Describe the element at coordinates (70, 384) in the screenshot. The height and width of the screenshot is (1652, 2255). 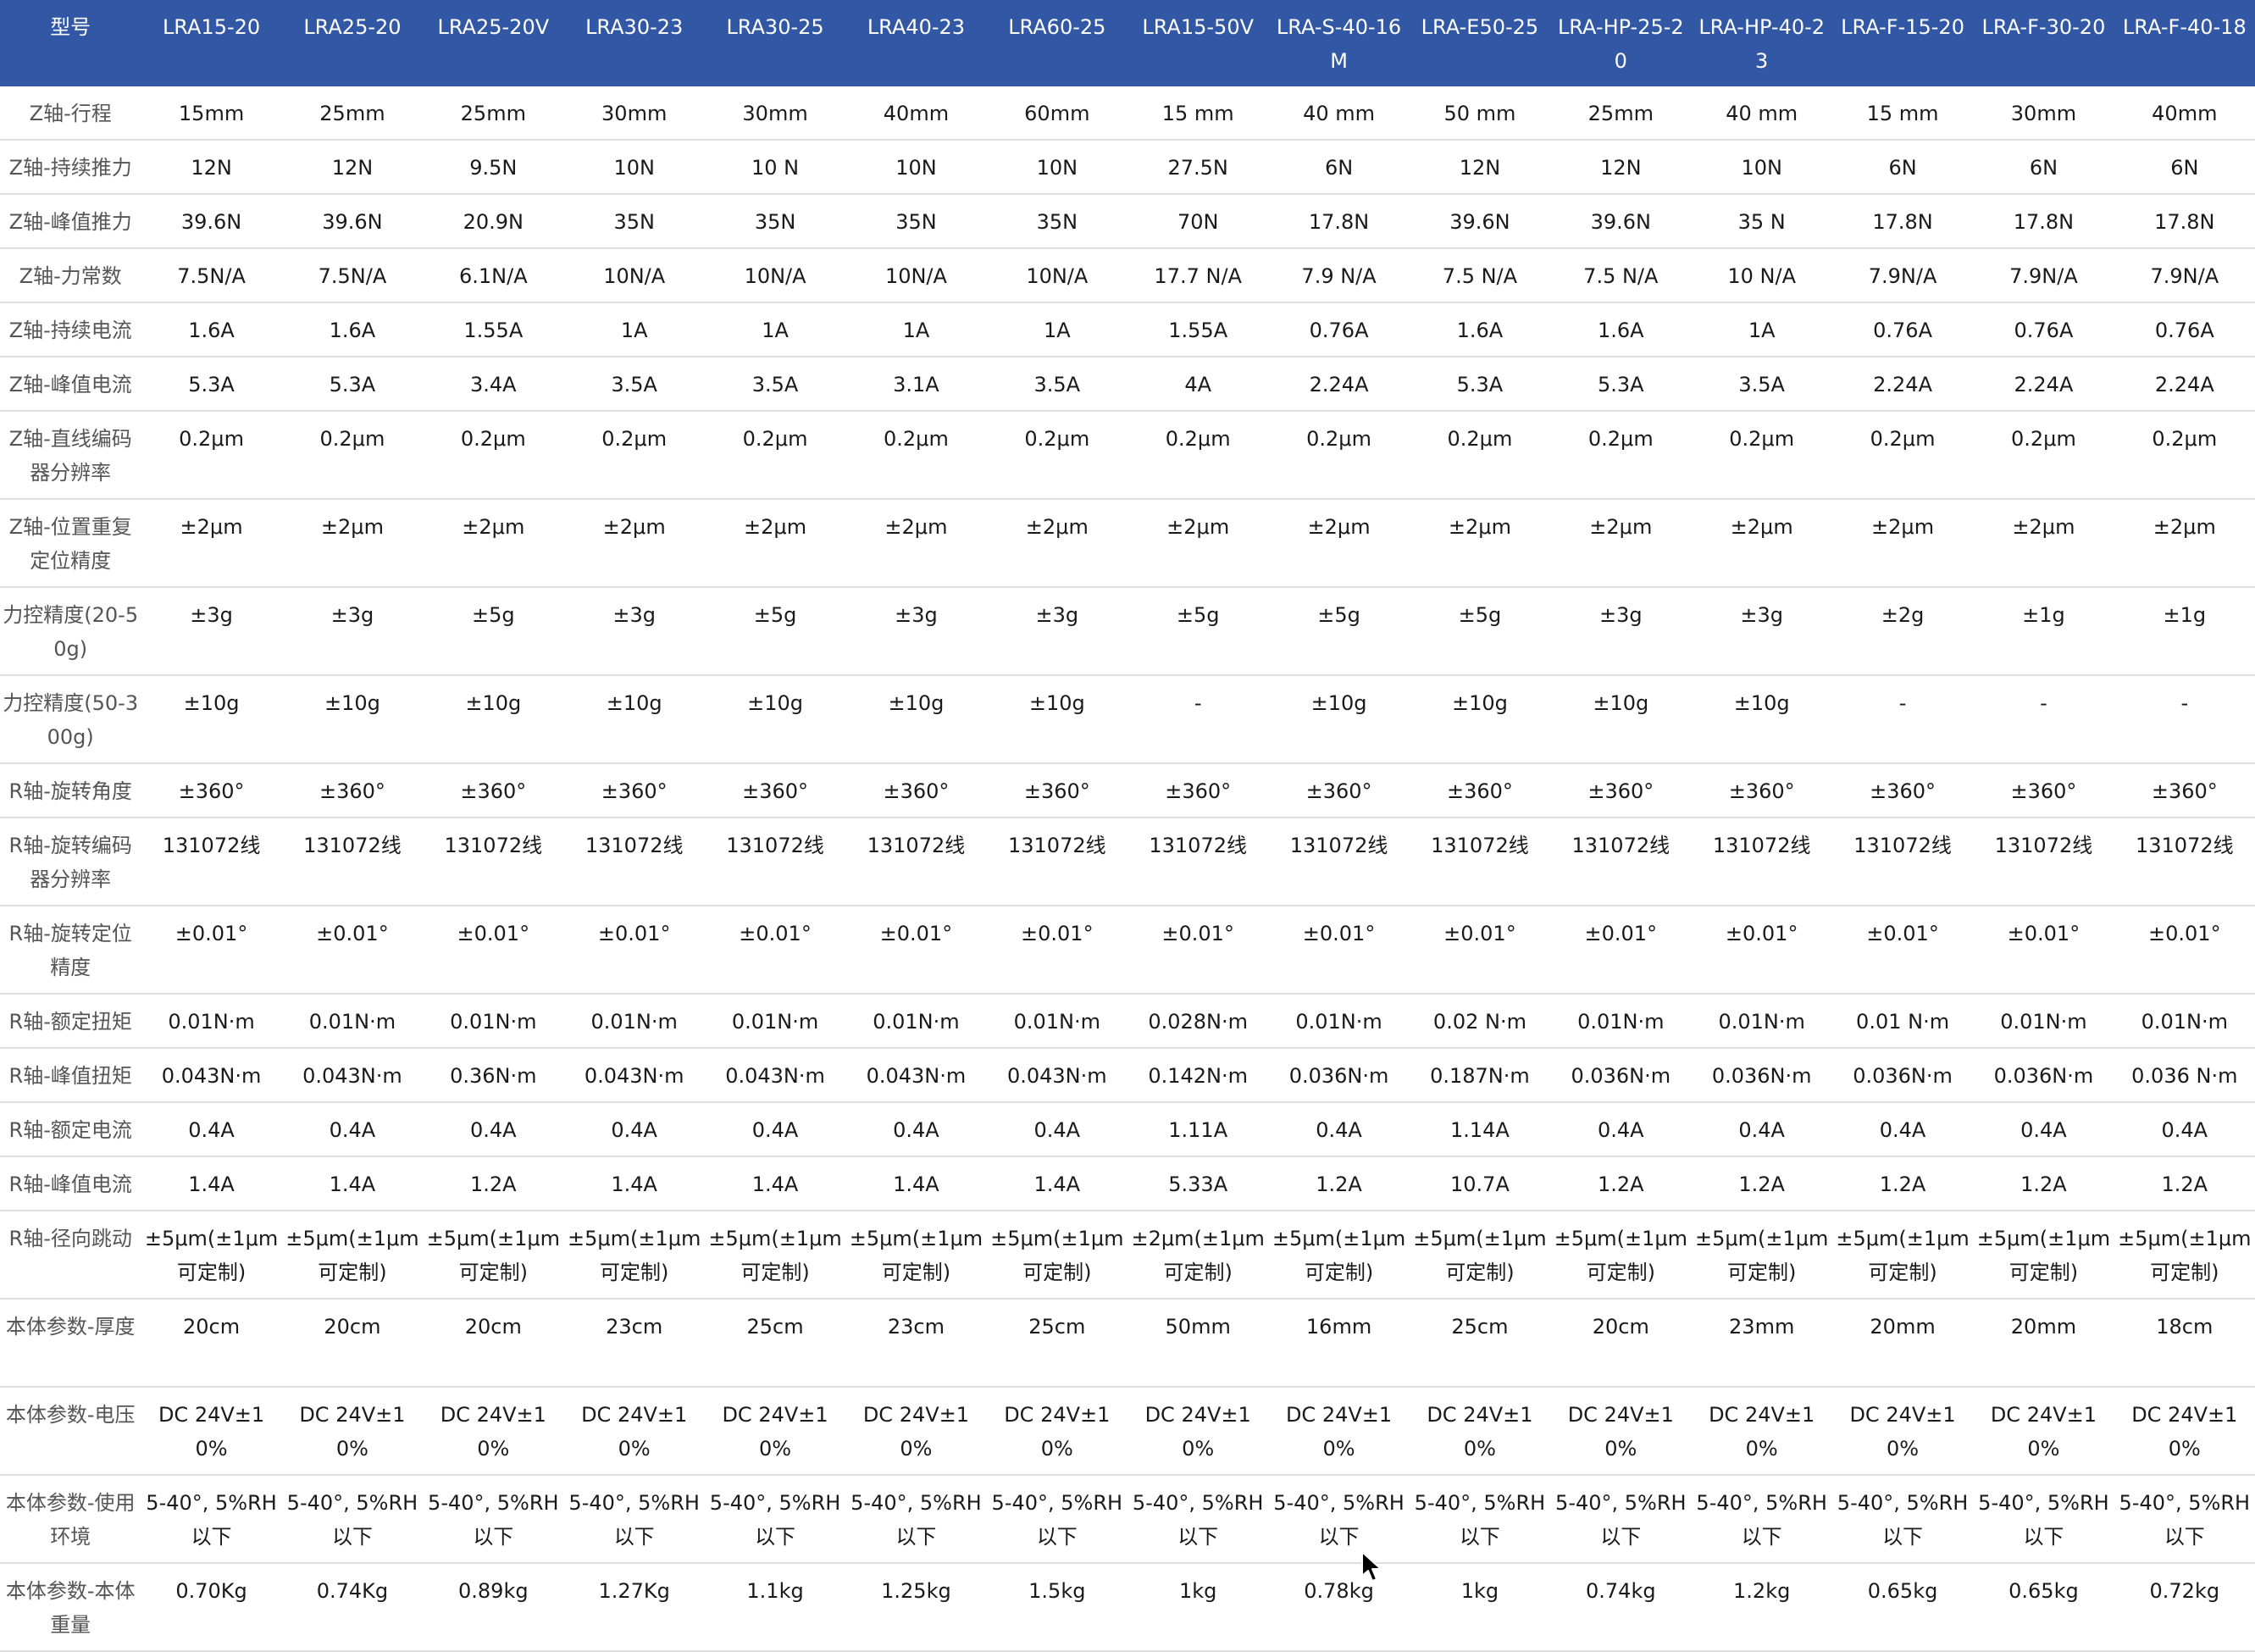
I see `row-label: Z轴-峰值电流` at that location.